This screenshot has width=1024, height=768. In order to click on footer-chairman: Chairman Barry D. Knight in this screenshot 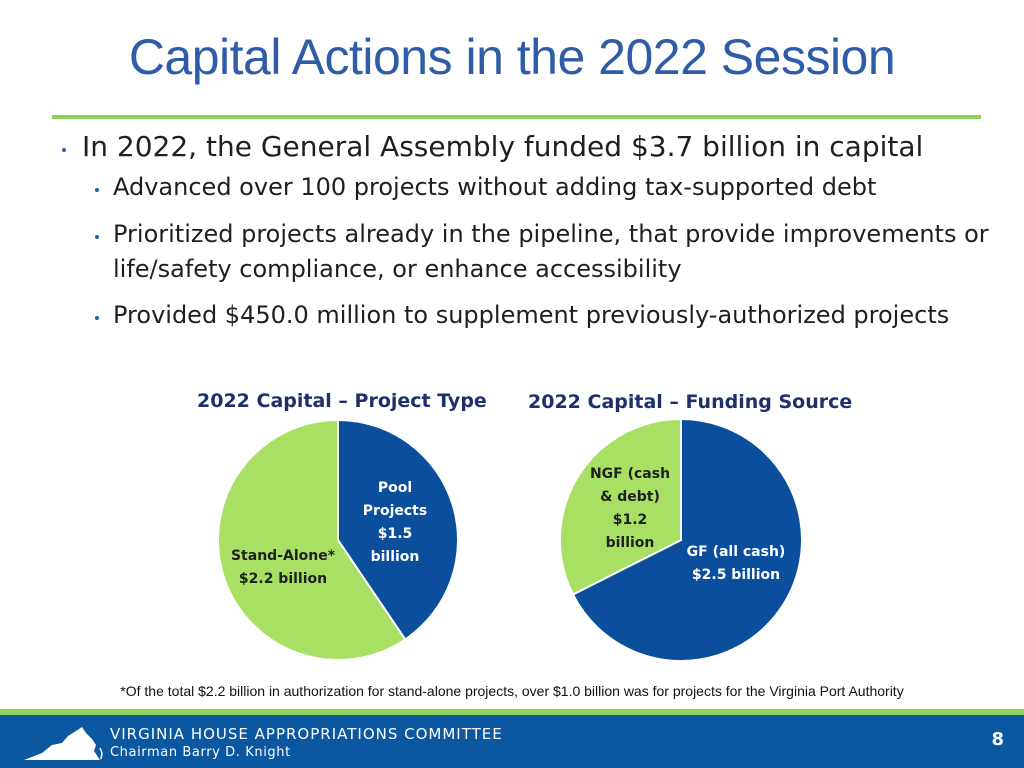, I will do `click(200, 752)`.